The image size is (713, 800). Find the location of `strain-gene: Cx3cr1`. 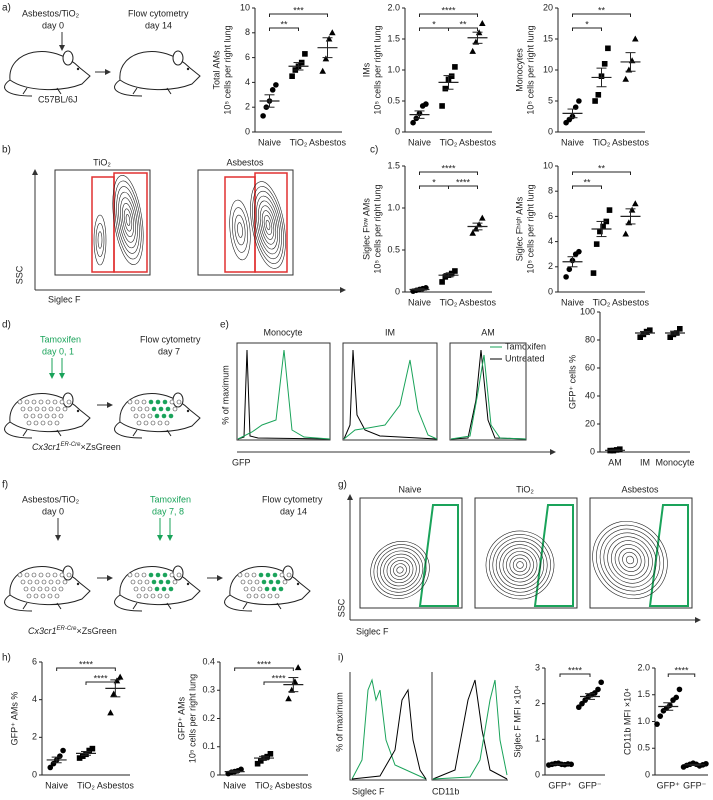

strain-gene: Cx3cr1 is located at coordinates (42, 631).